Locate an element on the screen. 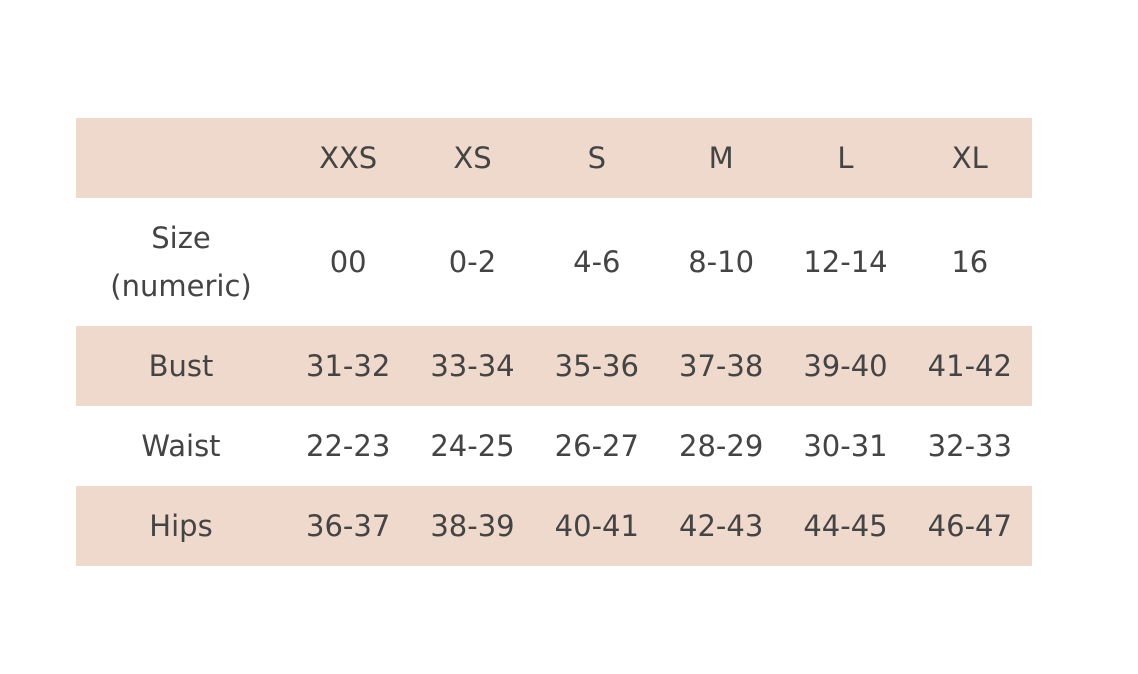  cell: 37-38 is located at coordinates (721, 366).